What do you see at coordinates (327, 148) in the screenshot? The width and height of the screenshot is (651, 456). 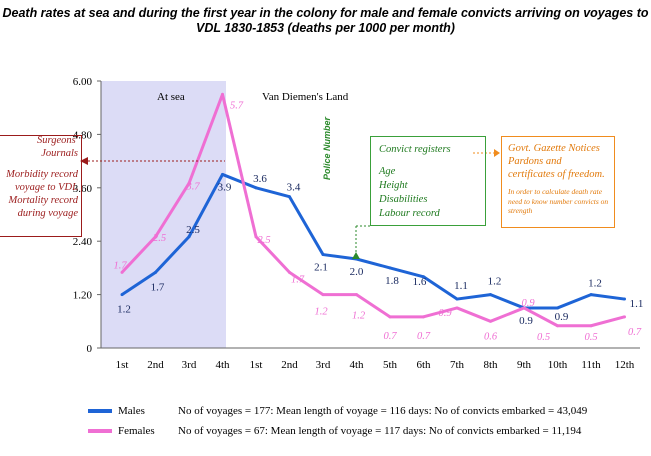 I see `police-number-label: Police Number` at bounding box center [327, 148].